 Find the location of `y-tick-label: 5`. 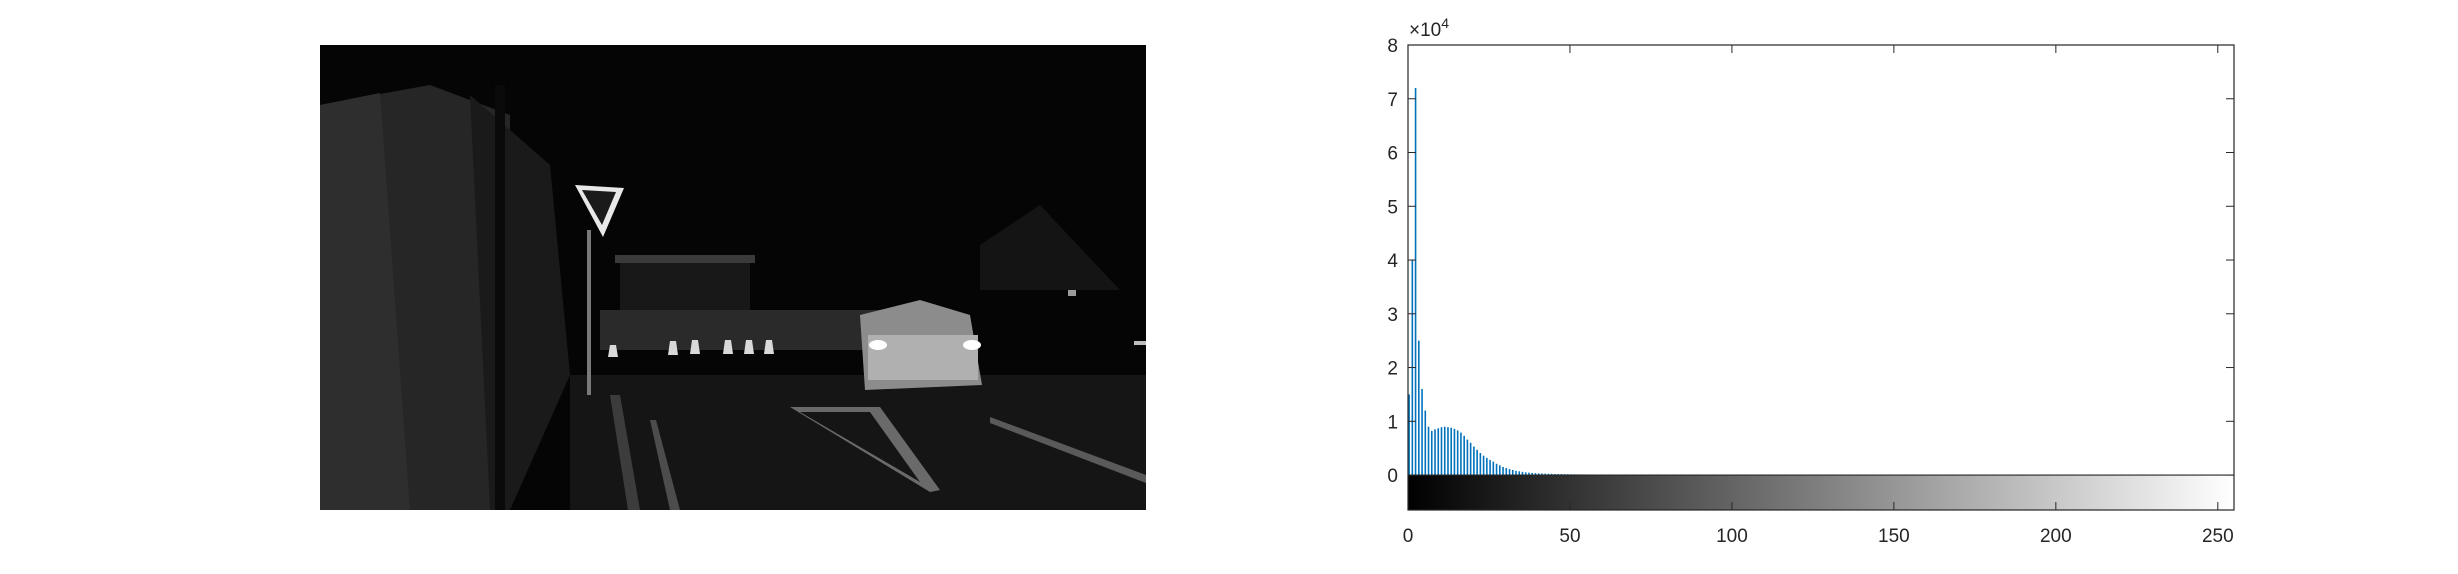

y-tick-label: 5 is located at coordinates (1392, 207).